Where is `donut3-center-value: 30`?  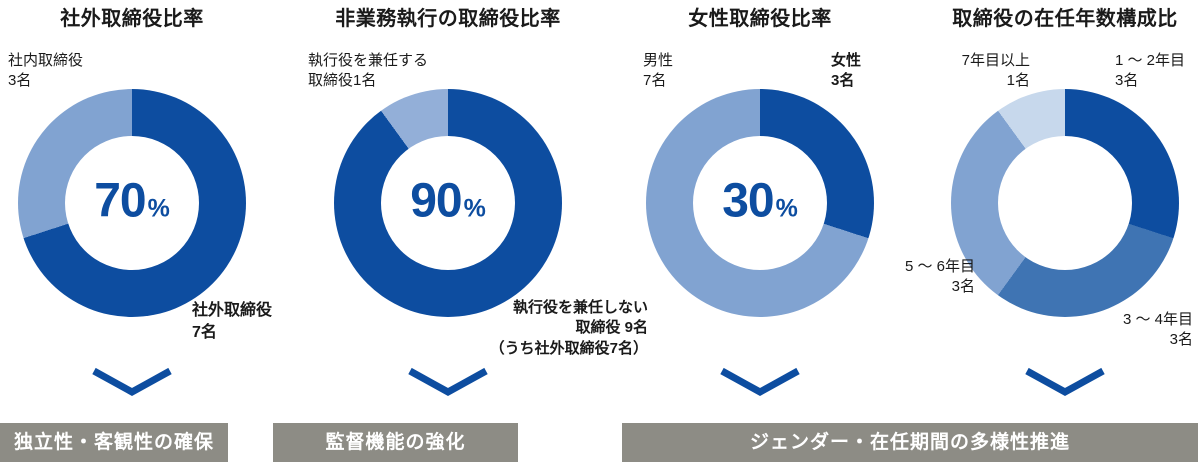 donut3-center-value: 30 is located at coordinates (748, 201).